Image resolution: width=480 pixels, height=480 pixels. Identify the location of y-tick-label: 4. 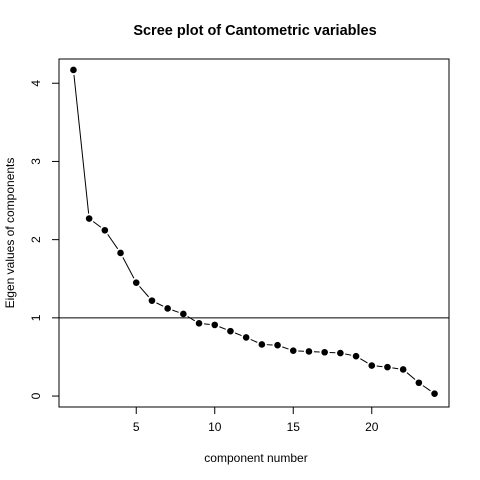
(36, 83).